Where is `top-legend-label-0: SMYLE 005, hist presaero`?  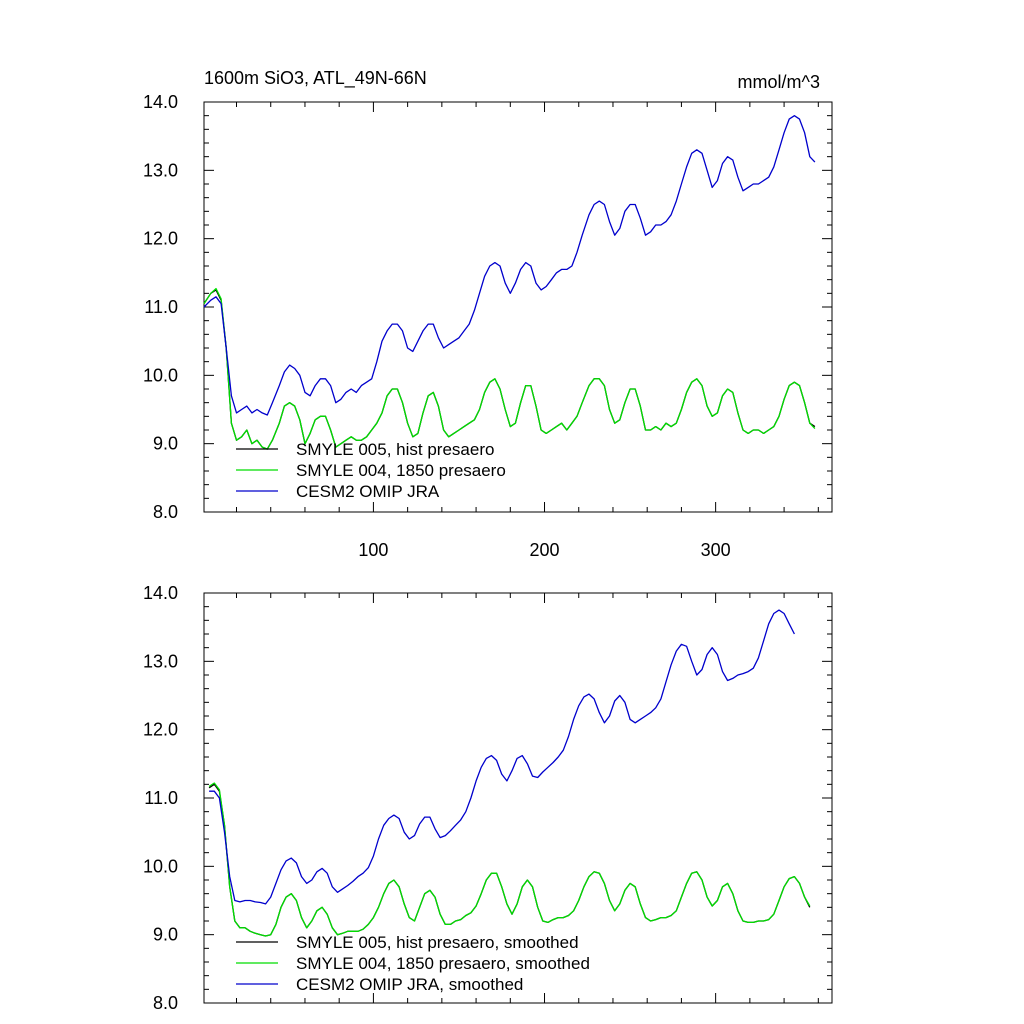
top-legend-label-0: SMYLE 005, hist presaero is located at coordinates (395, 449).